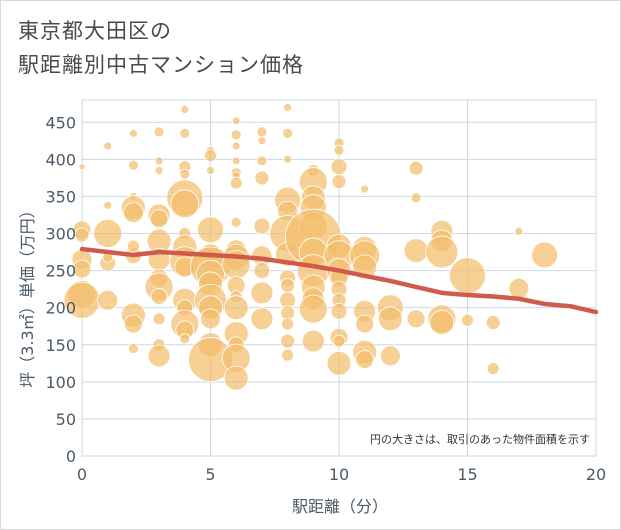 This screenshot has width=621, height=530. What do you see at coordinates (60, 196) in the screenshot?
I see `y-tick-label: 350` at bounding box center [60, 196].